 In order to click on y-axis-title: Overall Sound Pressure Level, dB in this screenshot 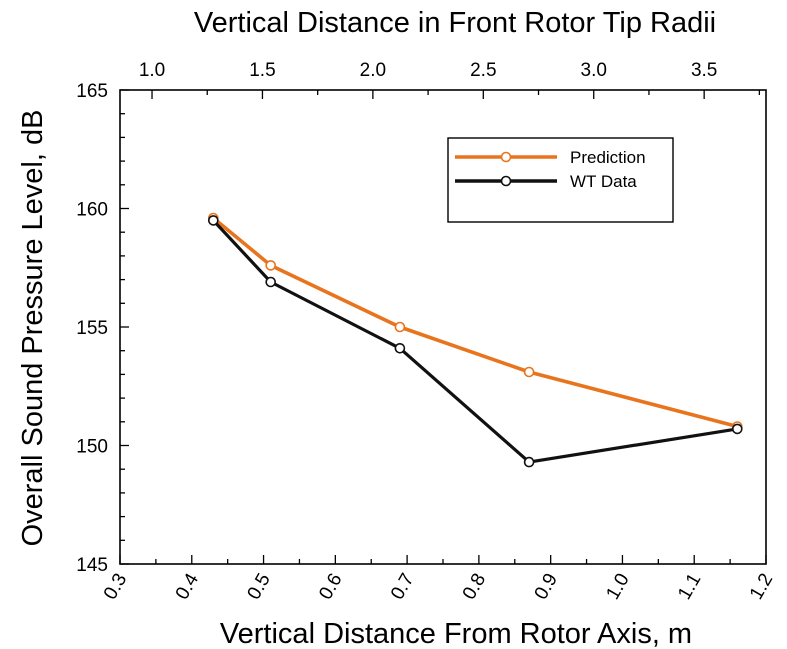, I will do `click(33, 328)`.